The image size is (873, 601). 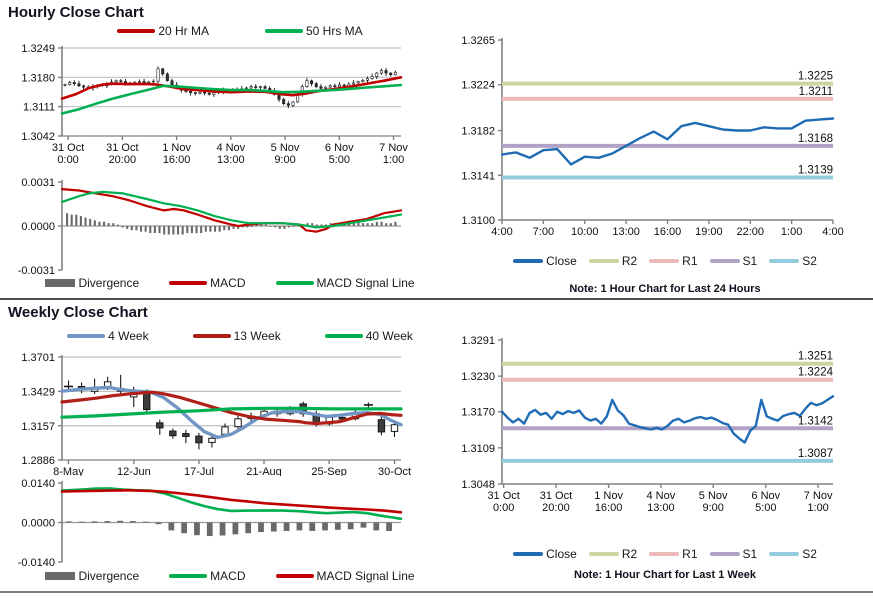 I want to click on axis-tick-label: 1.3170, so click(x=478, y=413).